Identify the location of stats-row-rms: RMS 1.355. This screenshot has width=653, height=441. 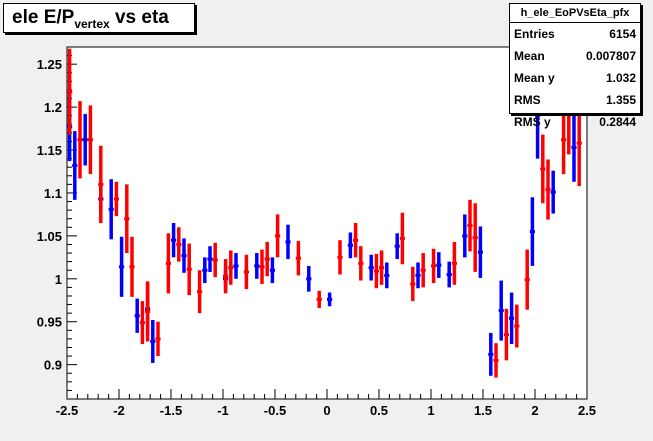
(575, 100).